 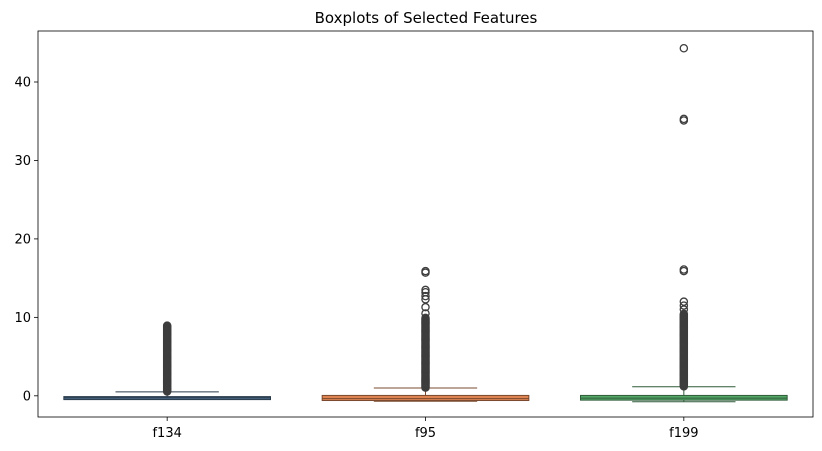 I want to click on x-tick-label: f134, so click(x=166, y=433).